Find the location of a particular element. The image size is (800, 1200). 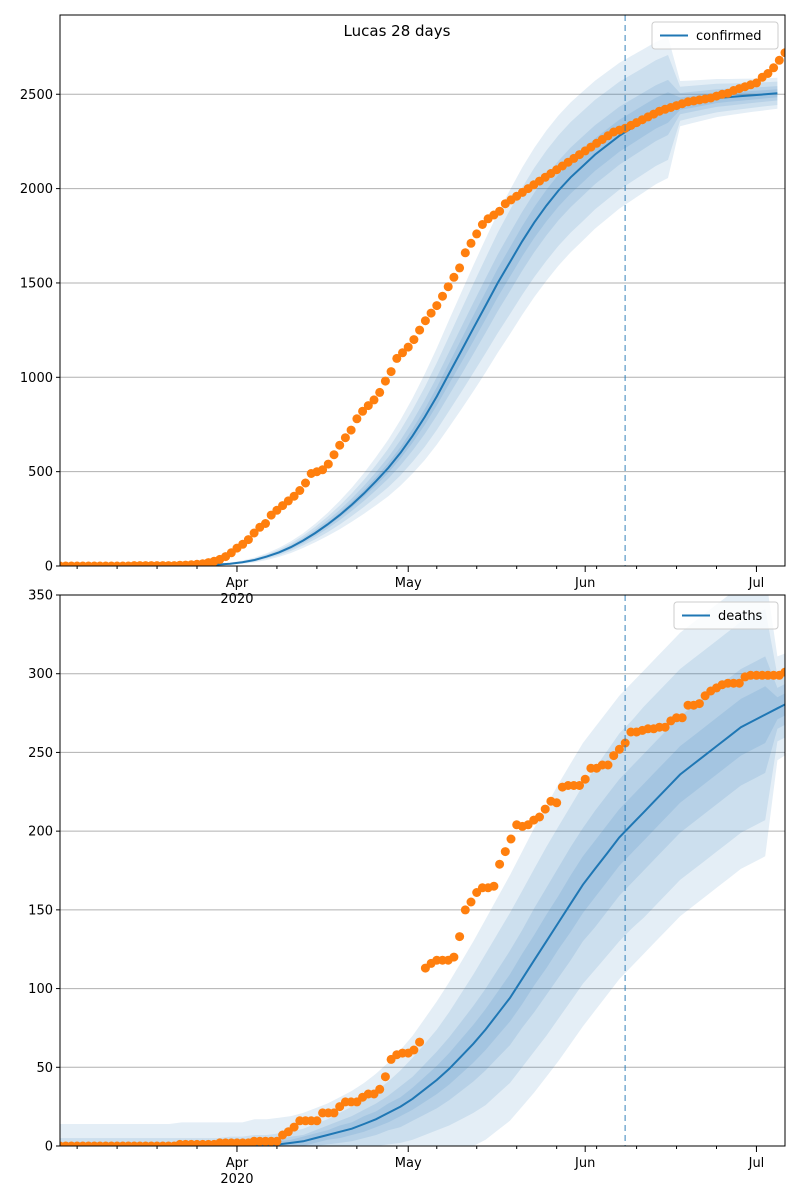

y-tick-label: 1500 is located at coordinates (36, 283).